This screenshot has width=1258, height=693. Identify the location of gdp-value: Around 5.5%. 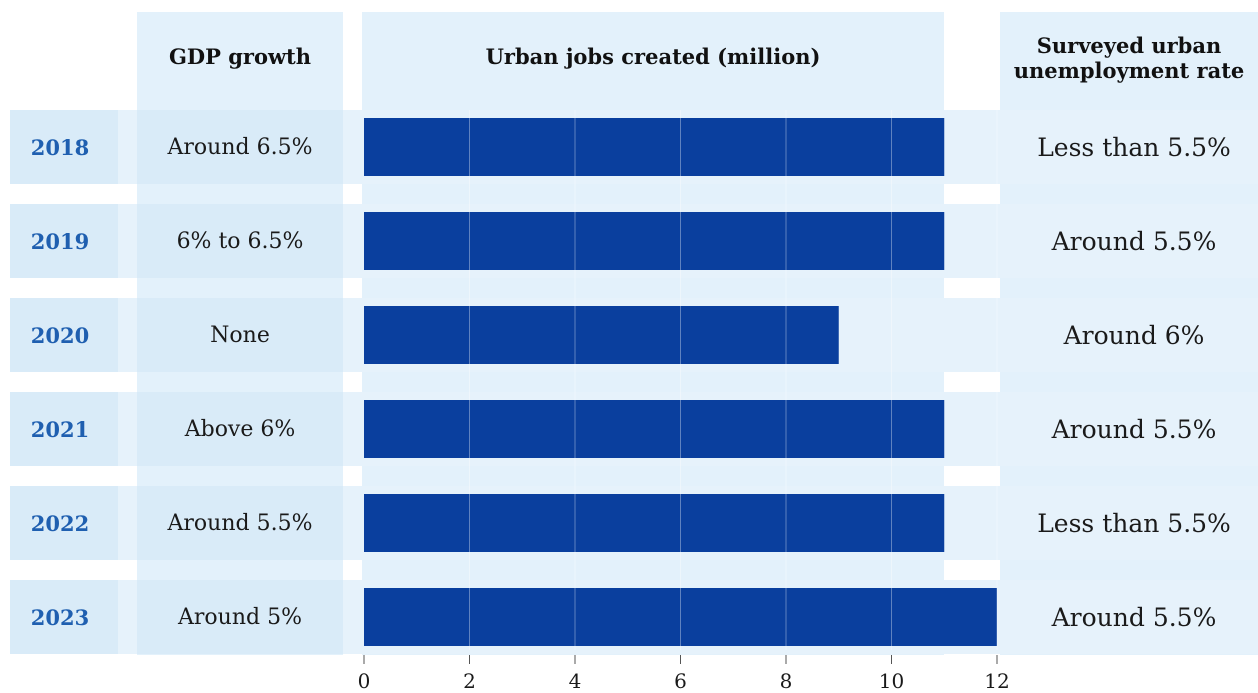
(240, 523).